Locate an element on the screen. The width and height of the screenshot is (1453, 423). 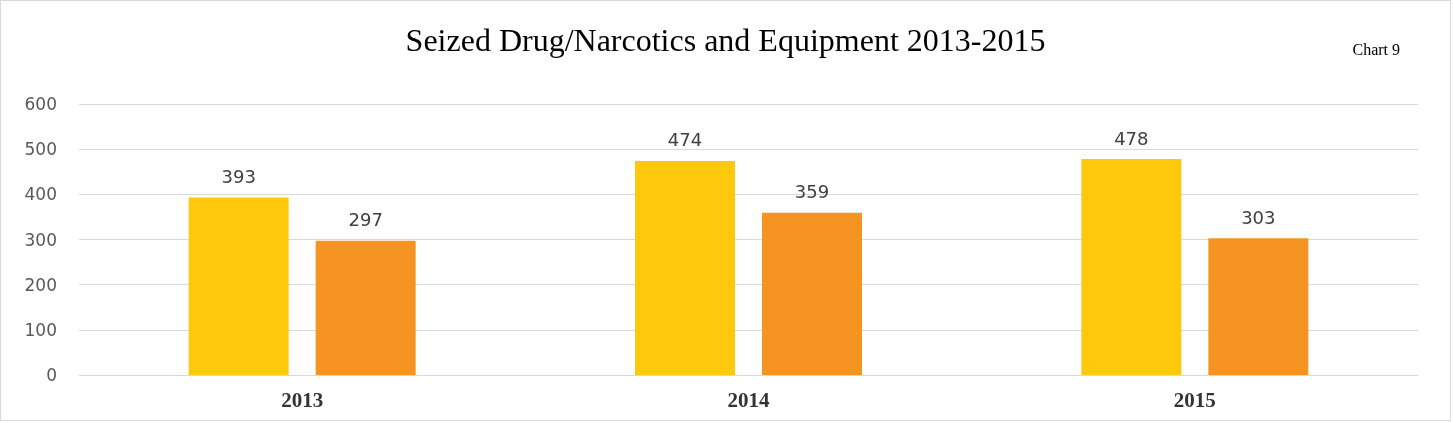
data-label: 393 is located at coordinates (238, 176).